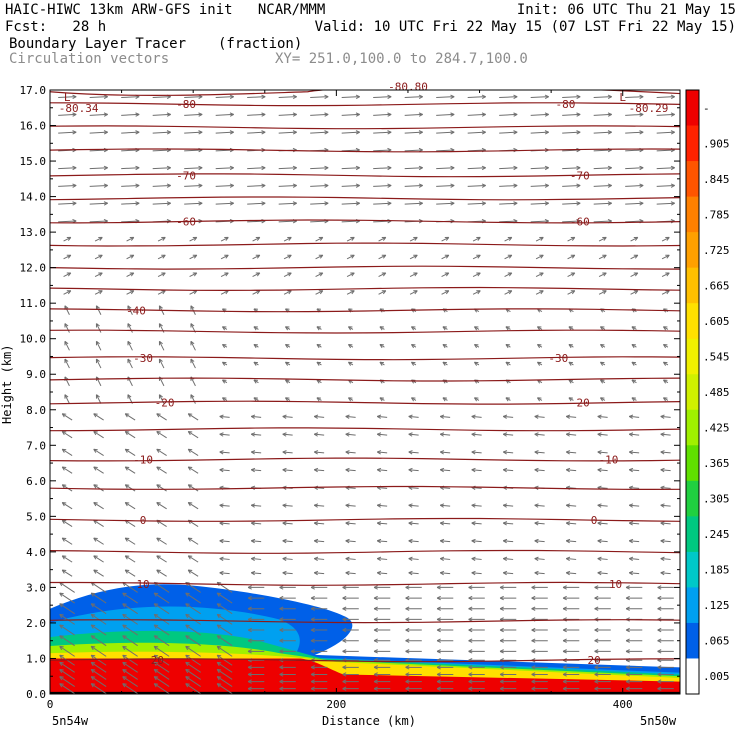 The image size is (740, 740). Describe the element at coordinates (716, 641) in the screenshot. I see `colorbar-label: .065` at that location.